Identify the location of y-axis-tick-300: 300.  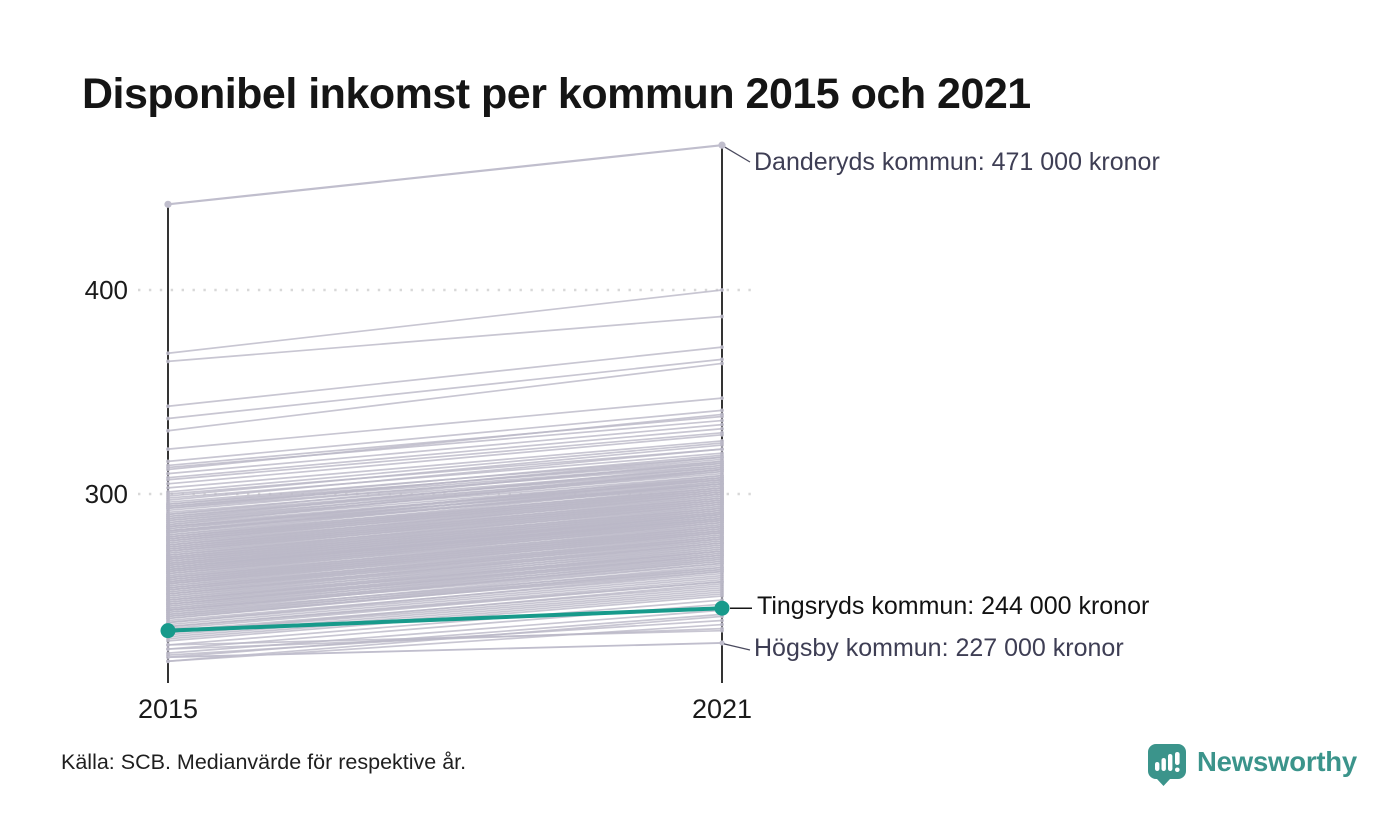
(106, 494).